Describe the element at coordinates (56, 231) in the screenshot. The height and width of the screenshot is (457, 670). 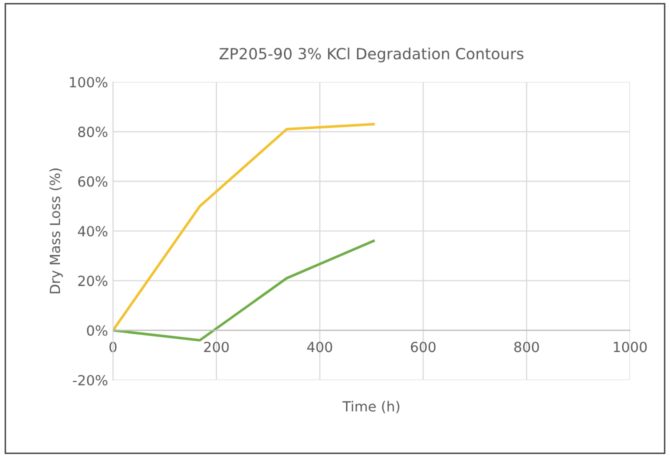
I see `y-axis-title: Dry Mass Loss (%)` at that location.